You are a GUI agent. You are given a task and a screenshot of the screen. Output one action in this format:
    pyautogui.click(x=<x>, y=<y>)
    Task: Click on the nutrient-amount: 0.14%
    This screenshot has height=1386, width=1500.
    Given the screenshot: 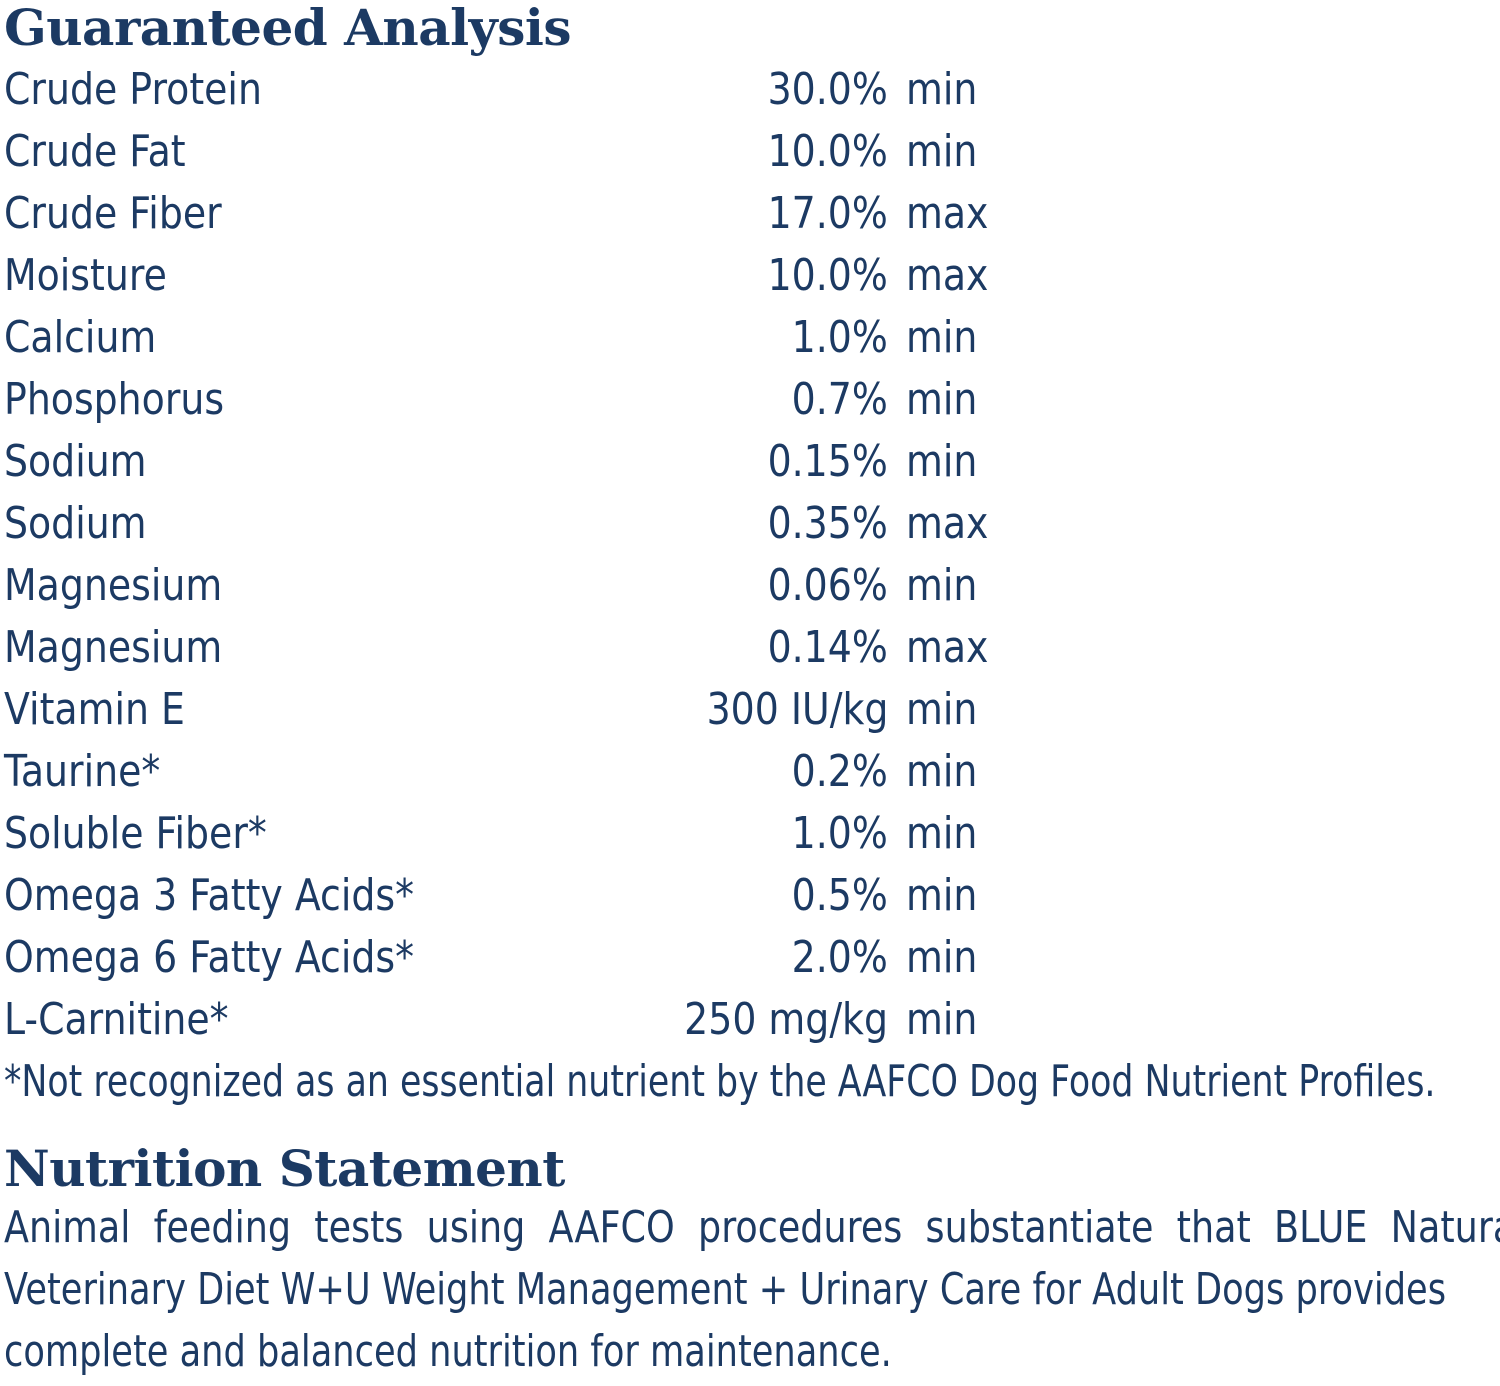 What is the action you would take?
    pyautogui.click(x=827, y=647)
    